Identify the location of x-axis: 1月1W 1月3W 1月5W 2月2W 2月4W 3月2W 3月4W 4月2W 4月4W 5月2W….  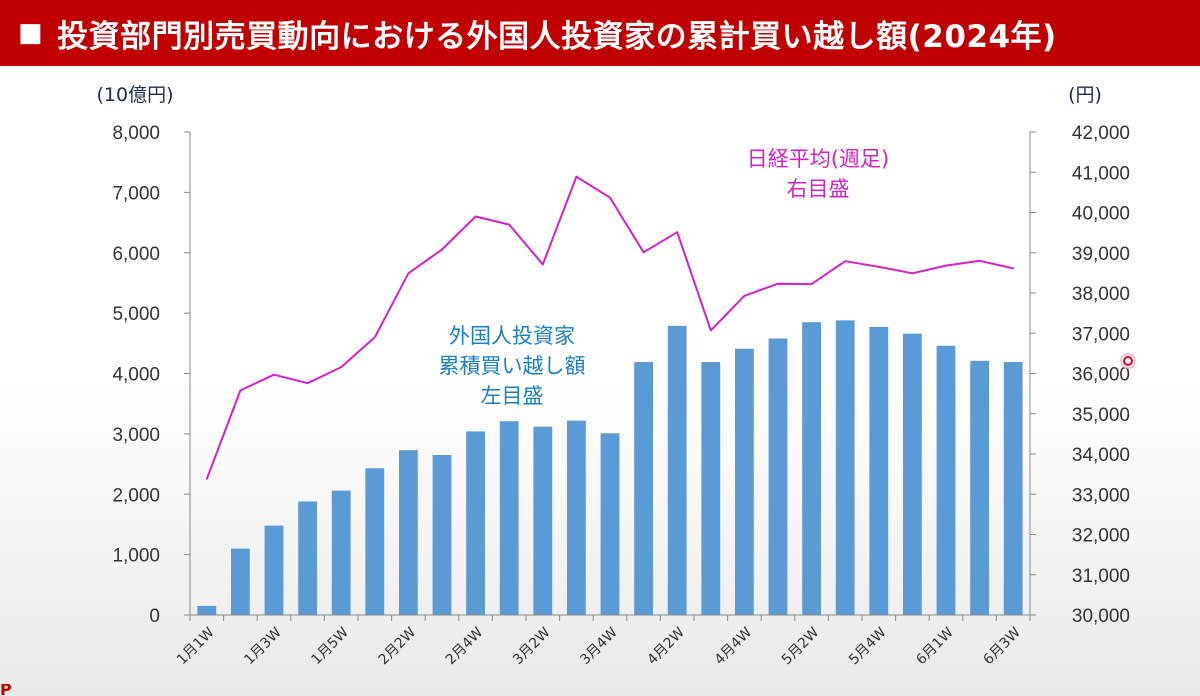
(602, 641).